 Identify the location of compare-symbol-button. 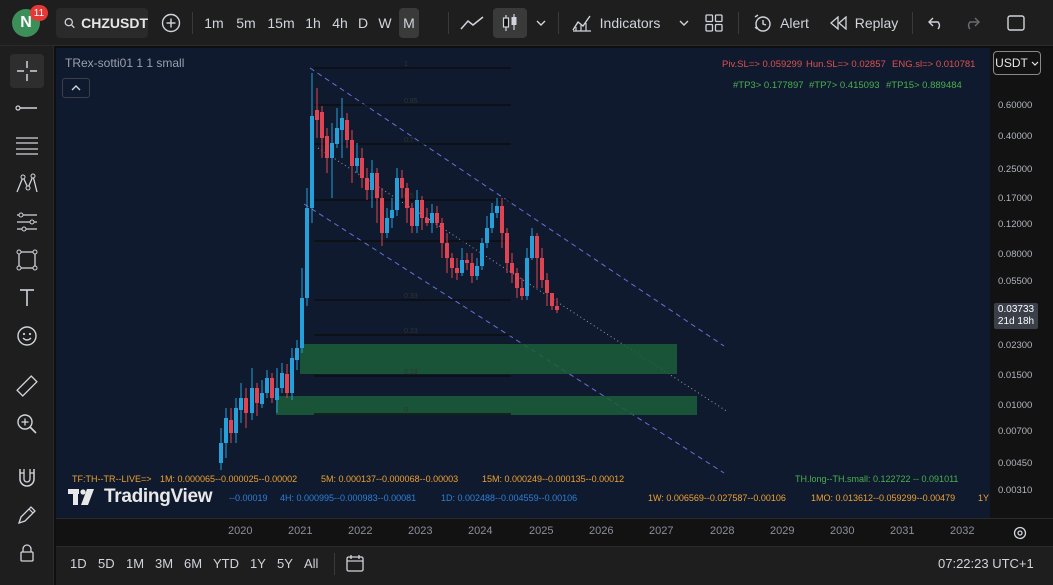
(171, 23).